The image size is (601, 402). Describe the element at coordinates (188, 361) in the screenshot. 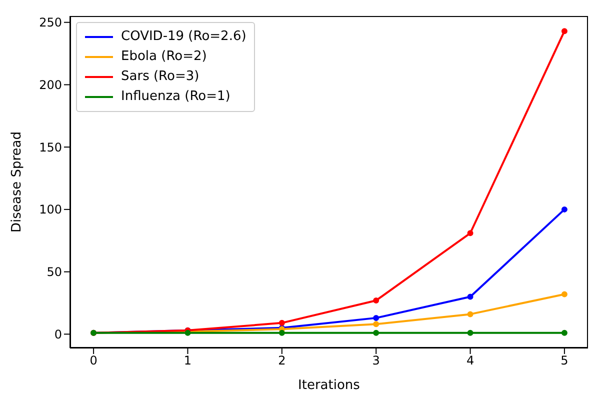

I see `x-tick-label: 1` at that location.